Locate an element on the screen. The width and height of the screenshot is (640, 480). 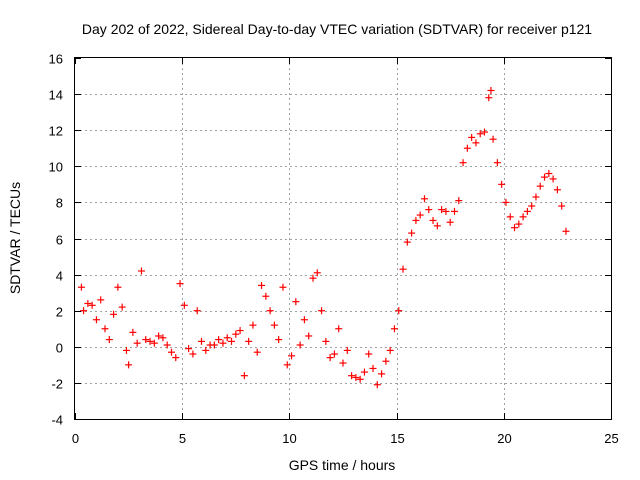
y-tick-label: 0 is located at coordinates (59, 348).